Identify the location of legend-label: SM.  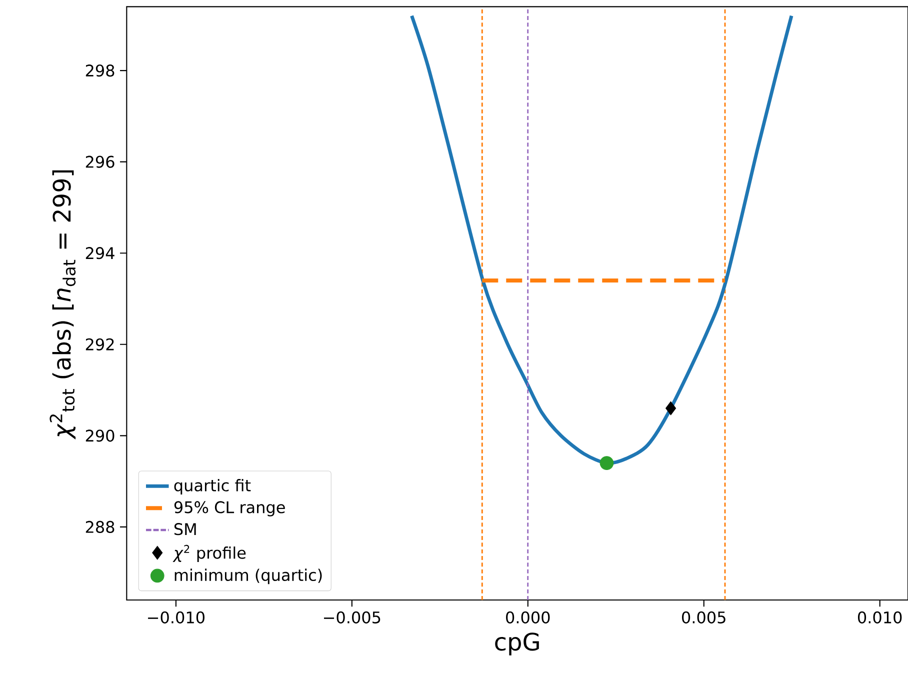
(185, 529).